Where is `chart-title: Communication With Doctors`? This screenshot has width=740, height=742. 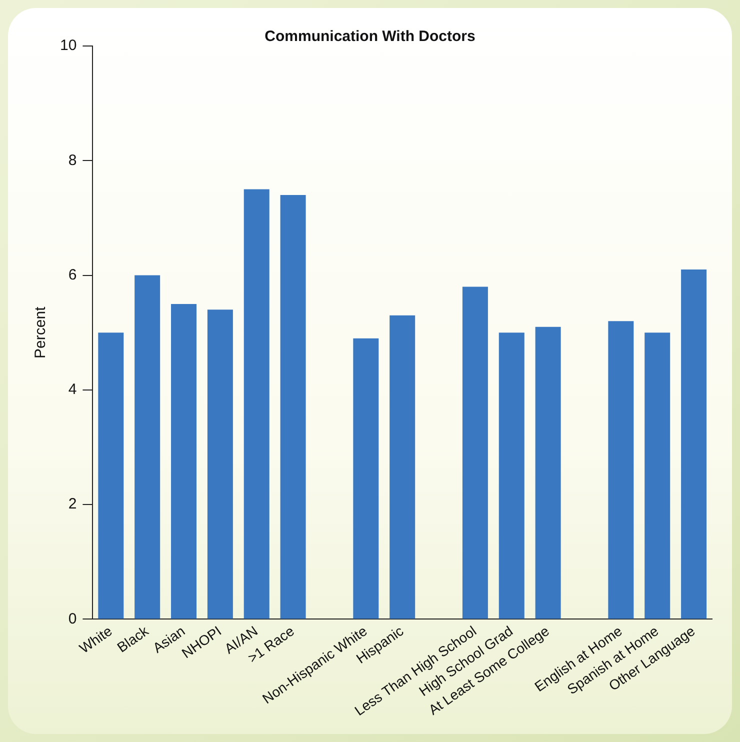 chart-title: Communication With Doctors is located at coordinates (370, 37).